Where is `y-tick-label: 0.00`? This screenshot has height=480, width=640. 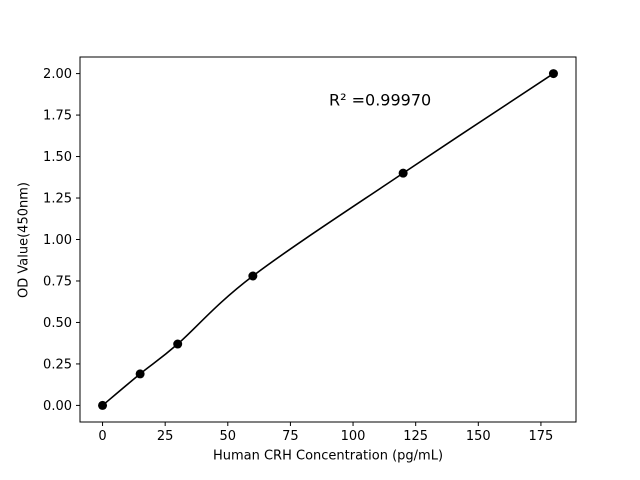 y-tick-label: 0.00 is located at coordinates (57, 406).